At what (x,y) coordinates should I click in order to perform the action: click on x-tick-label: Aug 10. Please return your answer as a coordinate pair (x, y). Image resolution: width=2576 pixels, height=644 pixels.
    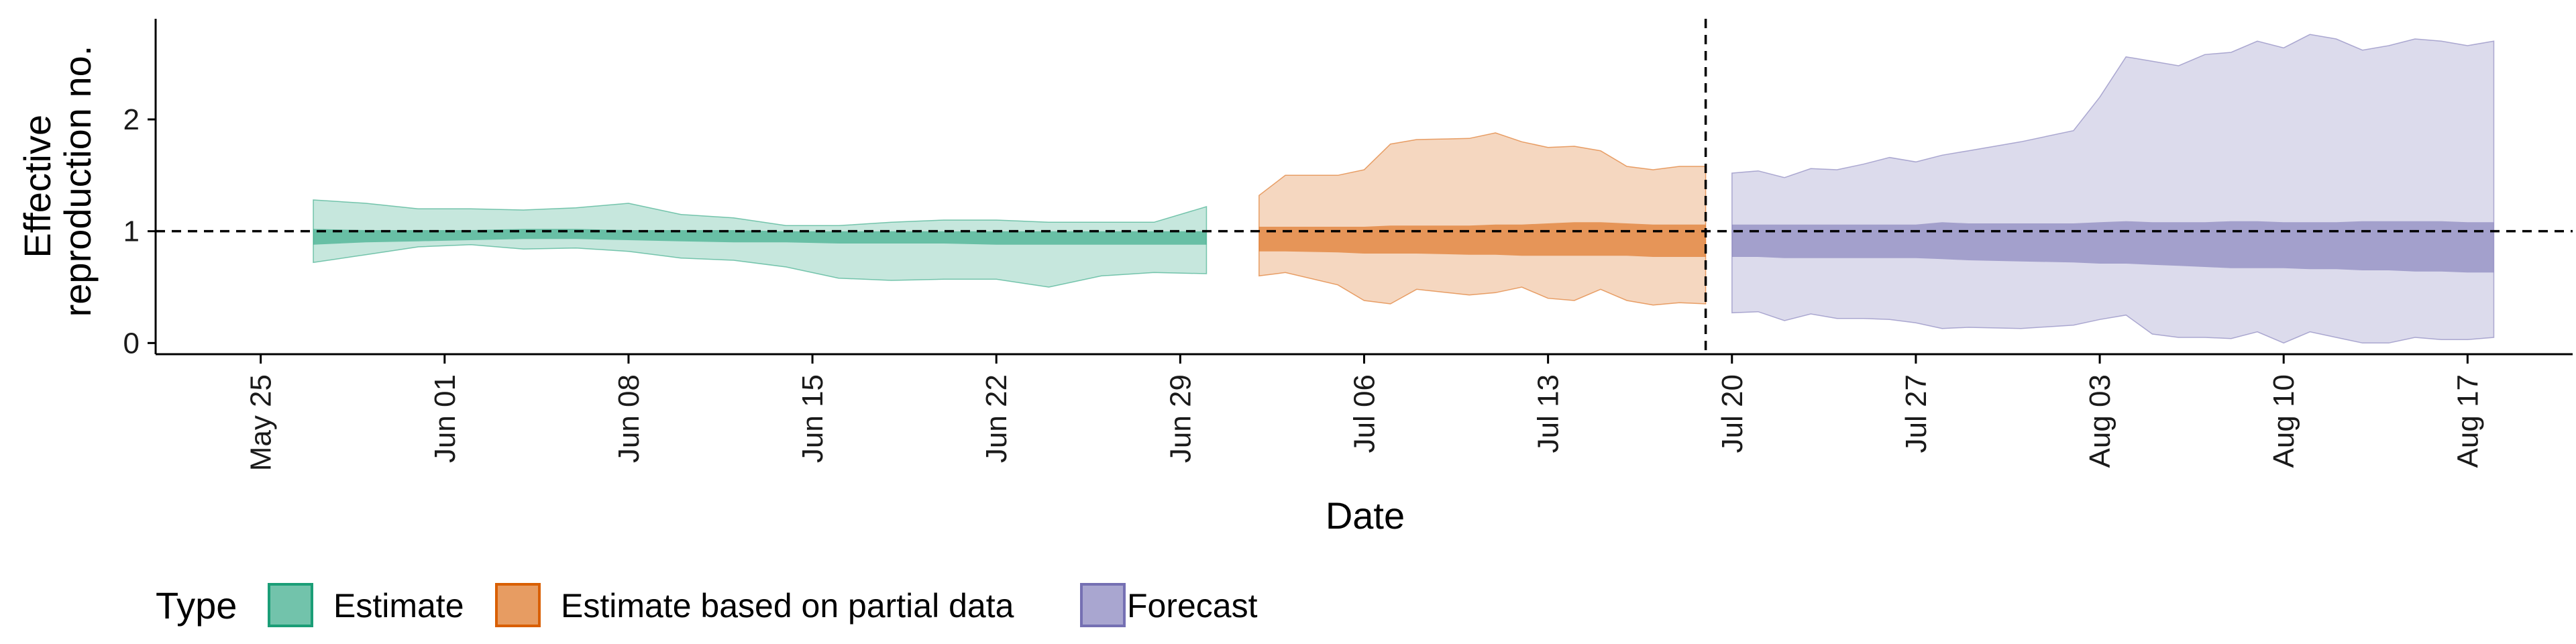
    Looking at the image, I should click on (2283, 421).